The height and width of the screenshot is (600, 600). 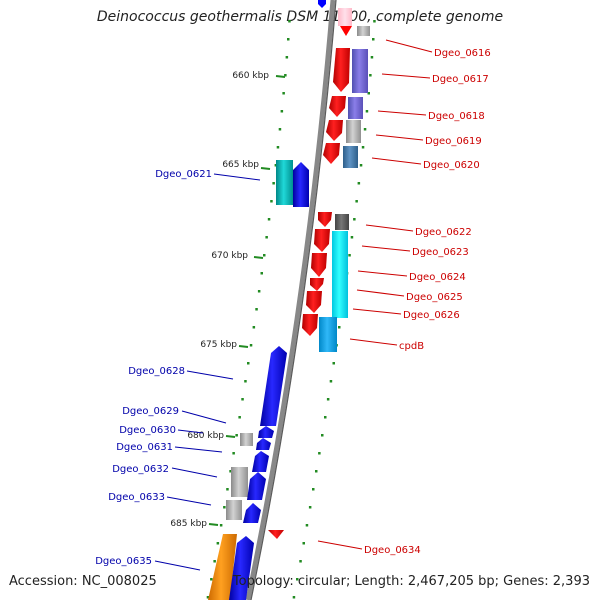 What do you see at coordinates (434, 297) in the screenshot?
I see `gene-label: Dgeo_0625` at bounding box center [434, 297].